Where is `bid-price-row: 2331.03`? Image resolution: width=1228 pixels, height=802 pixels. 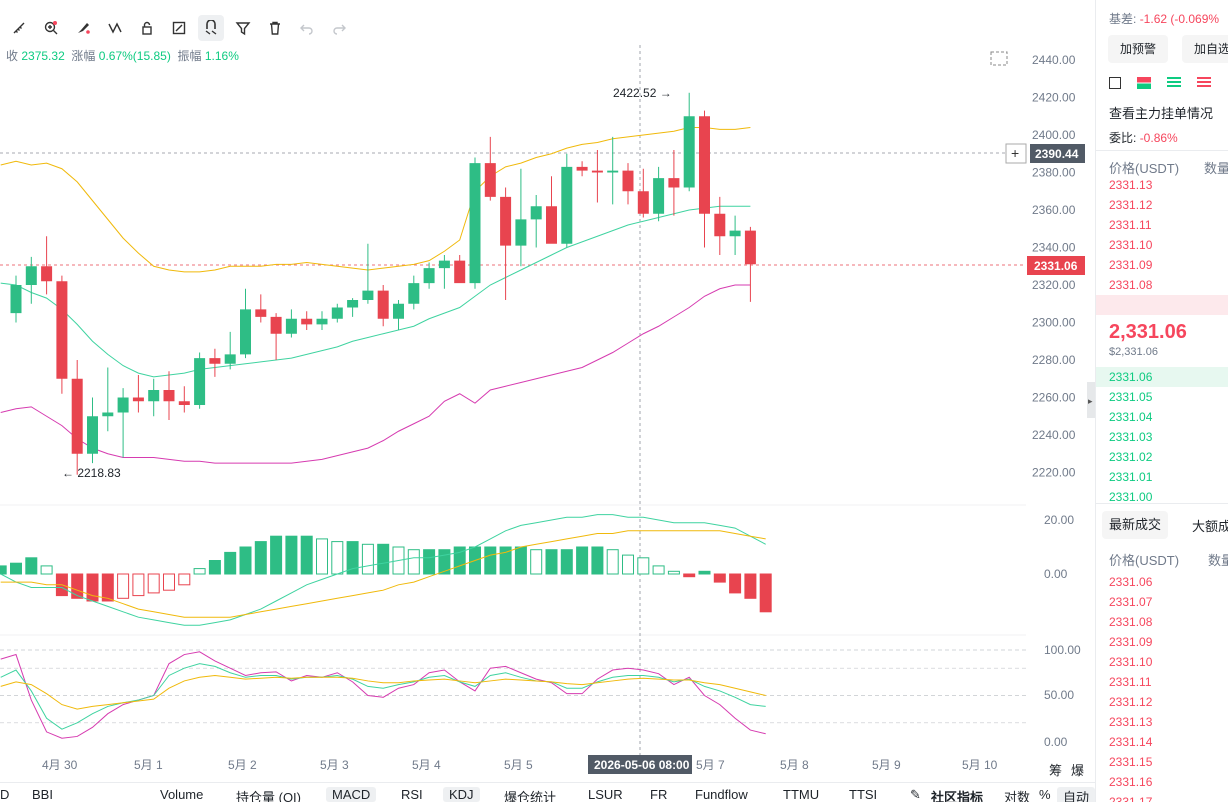 bid-price-row: 2331.03 is located at coordinates (1131, 437).